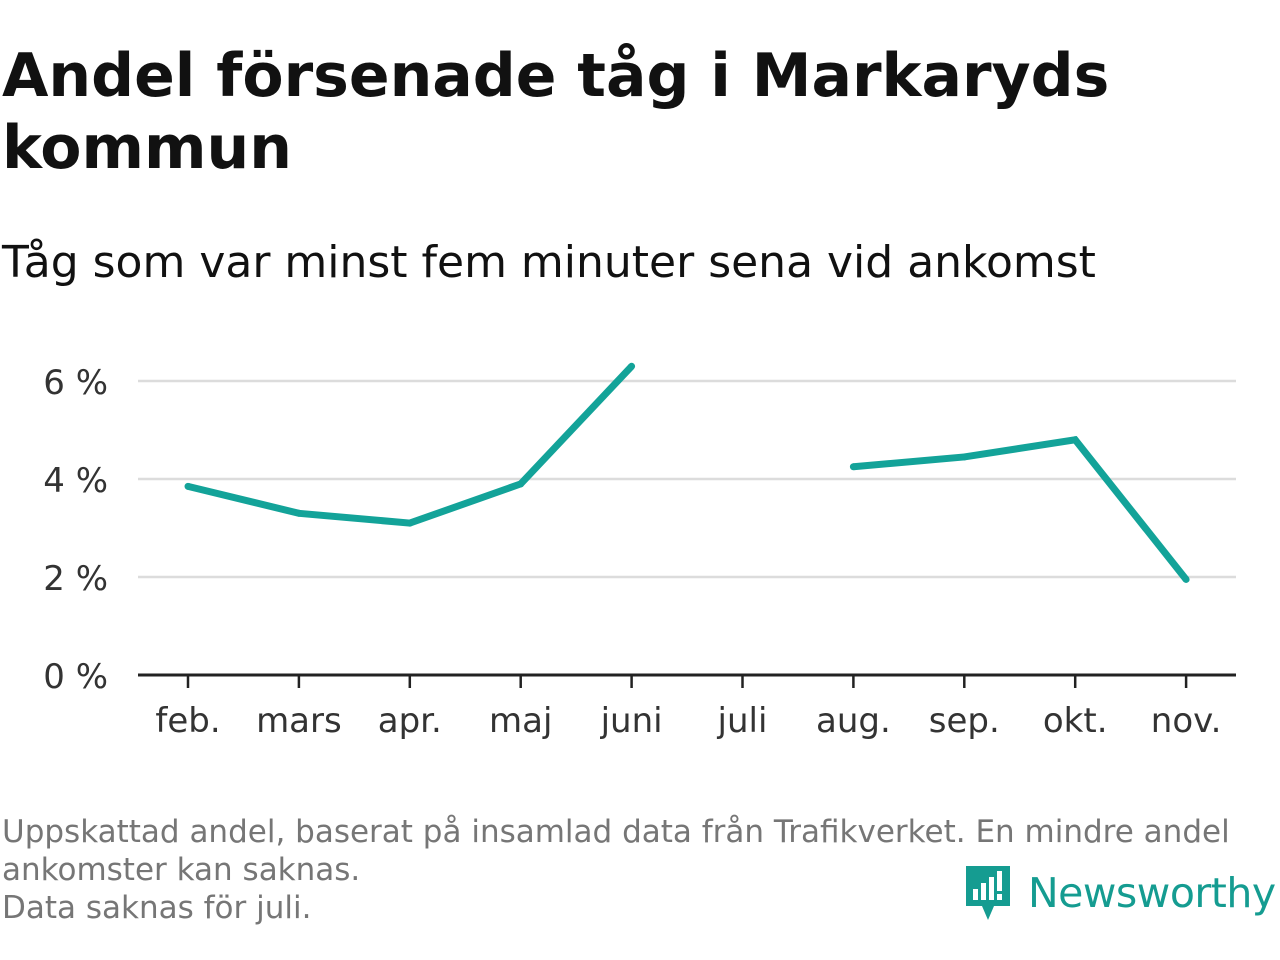 The width and height of the screenshot is (1280, 960). Describe the element at coordinates (853, 721) in the screenshot. I see `x-tick-label-6: aug.` at that location.